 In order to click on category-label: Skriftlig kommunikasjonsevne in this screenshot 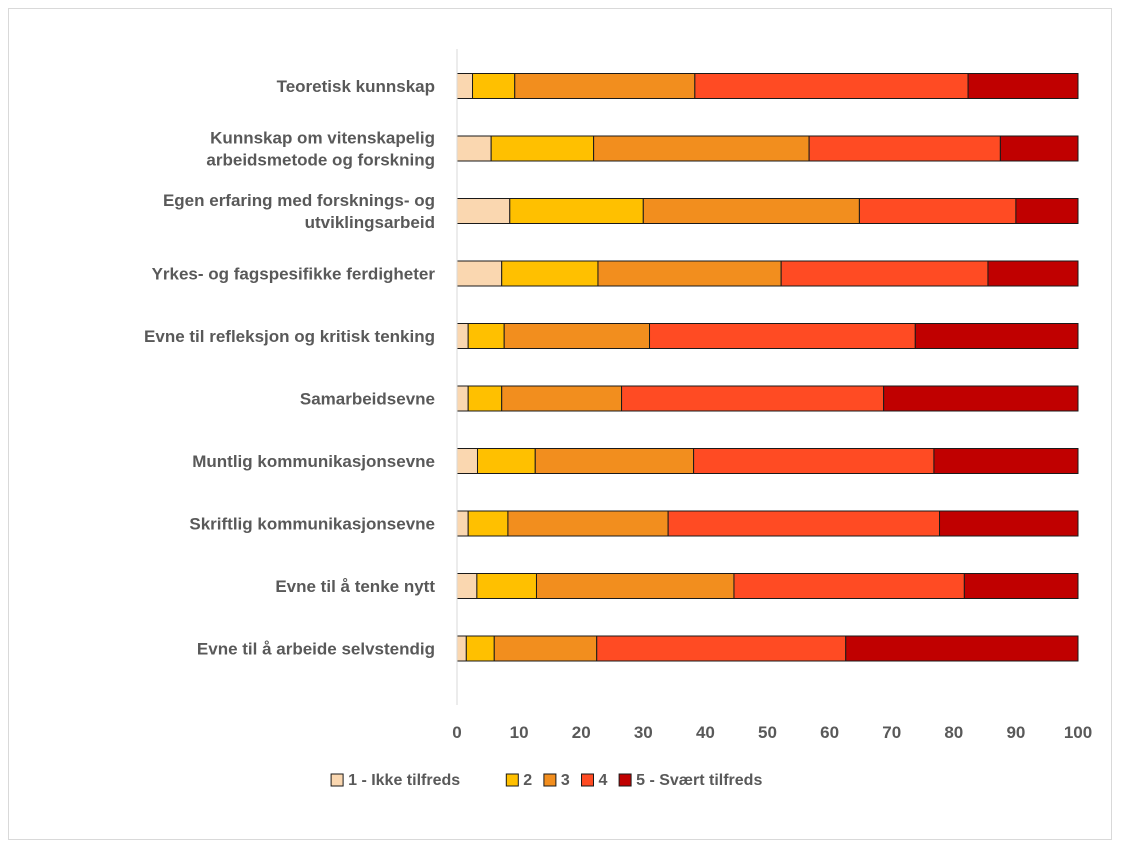, I will do `click(312, 524)`.